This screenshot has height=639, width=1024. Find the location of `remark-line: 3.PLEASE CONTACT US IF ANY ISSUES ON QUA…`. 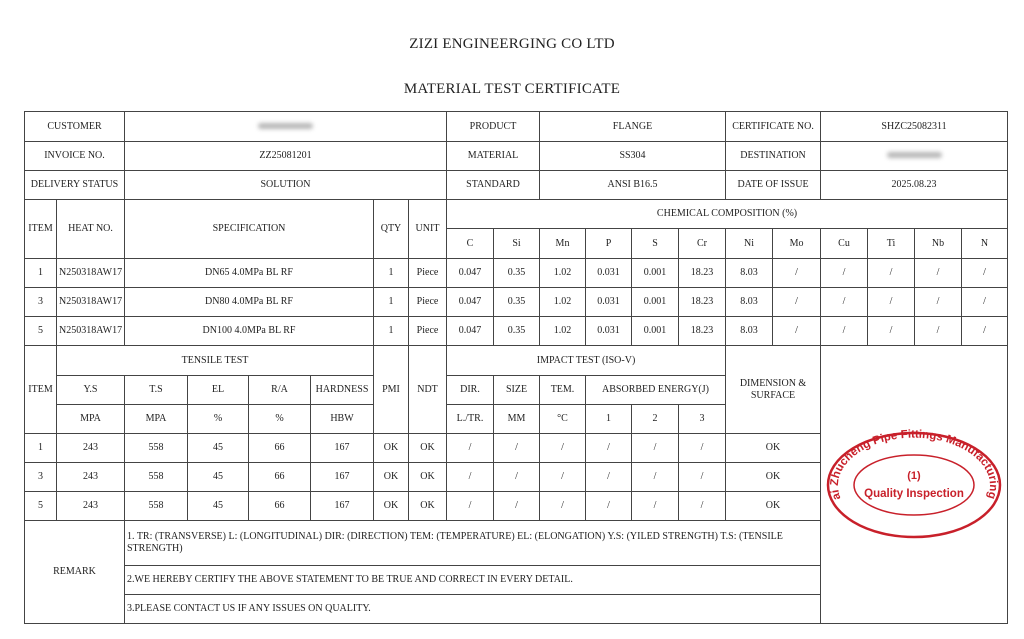

remark-line: 3.PLEASE CONTACT US IF ANY ISSUES ON QUA… is located at coordinates (472, 609).